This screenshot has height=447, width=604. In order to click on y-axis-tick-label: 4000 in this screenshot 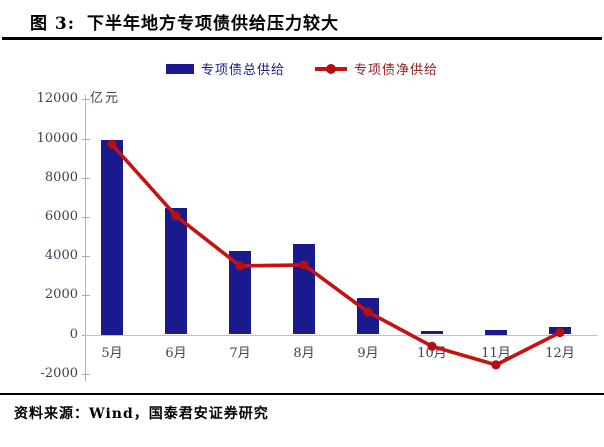, I will do `click(61, 256)`.